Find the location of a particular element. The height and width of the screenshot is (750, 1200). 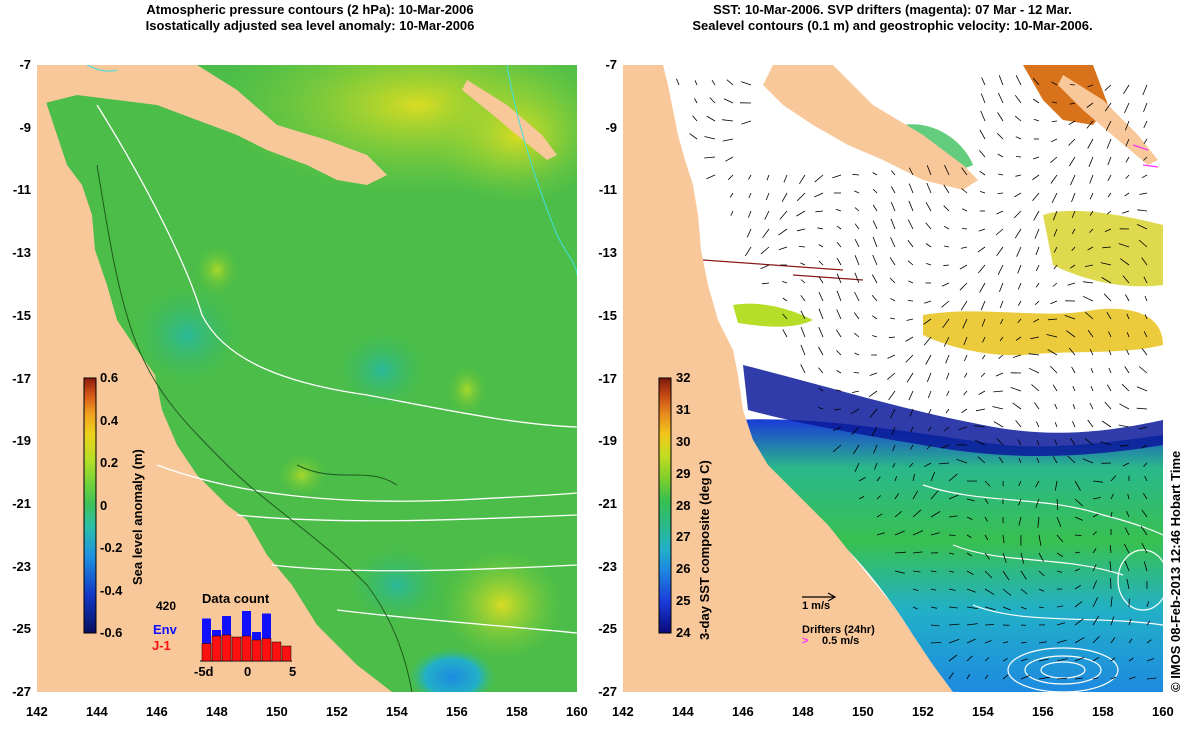

left-y-tick: -9 is located at coordinates (25, 127).